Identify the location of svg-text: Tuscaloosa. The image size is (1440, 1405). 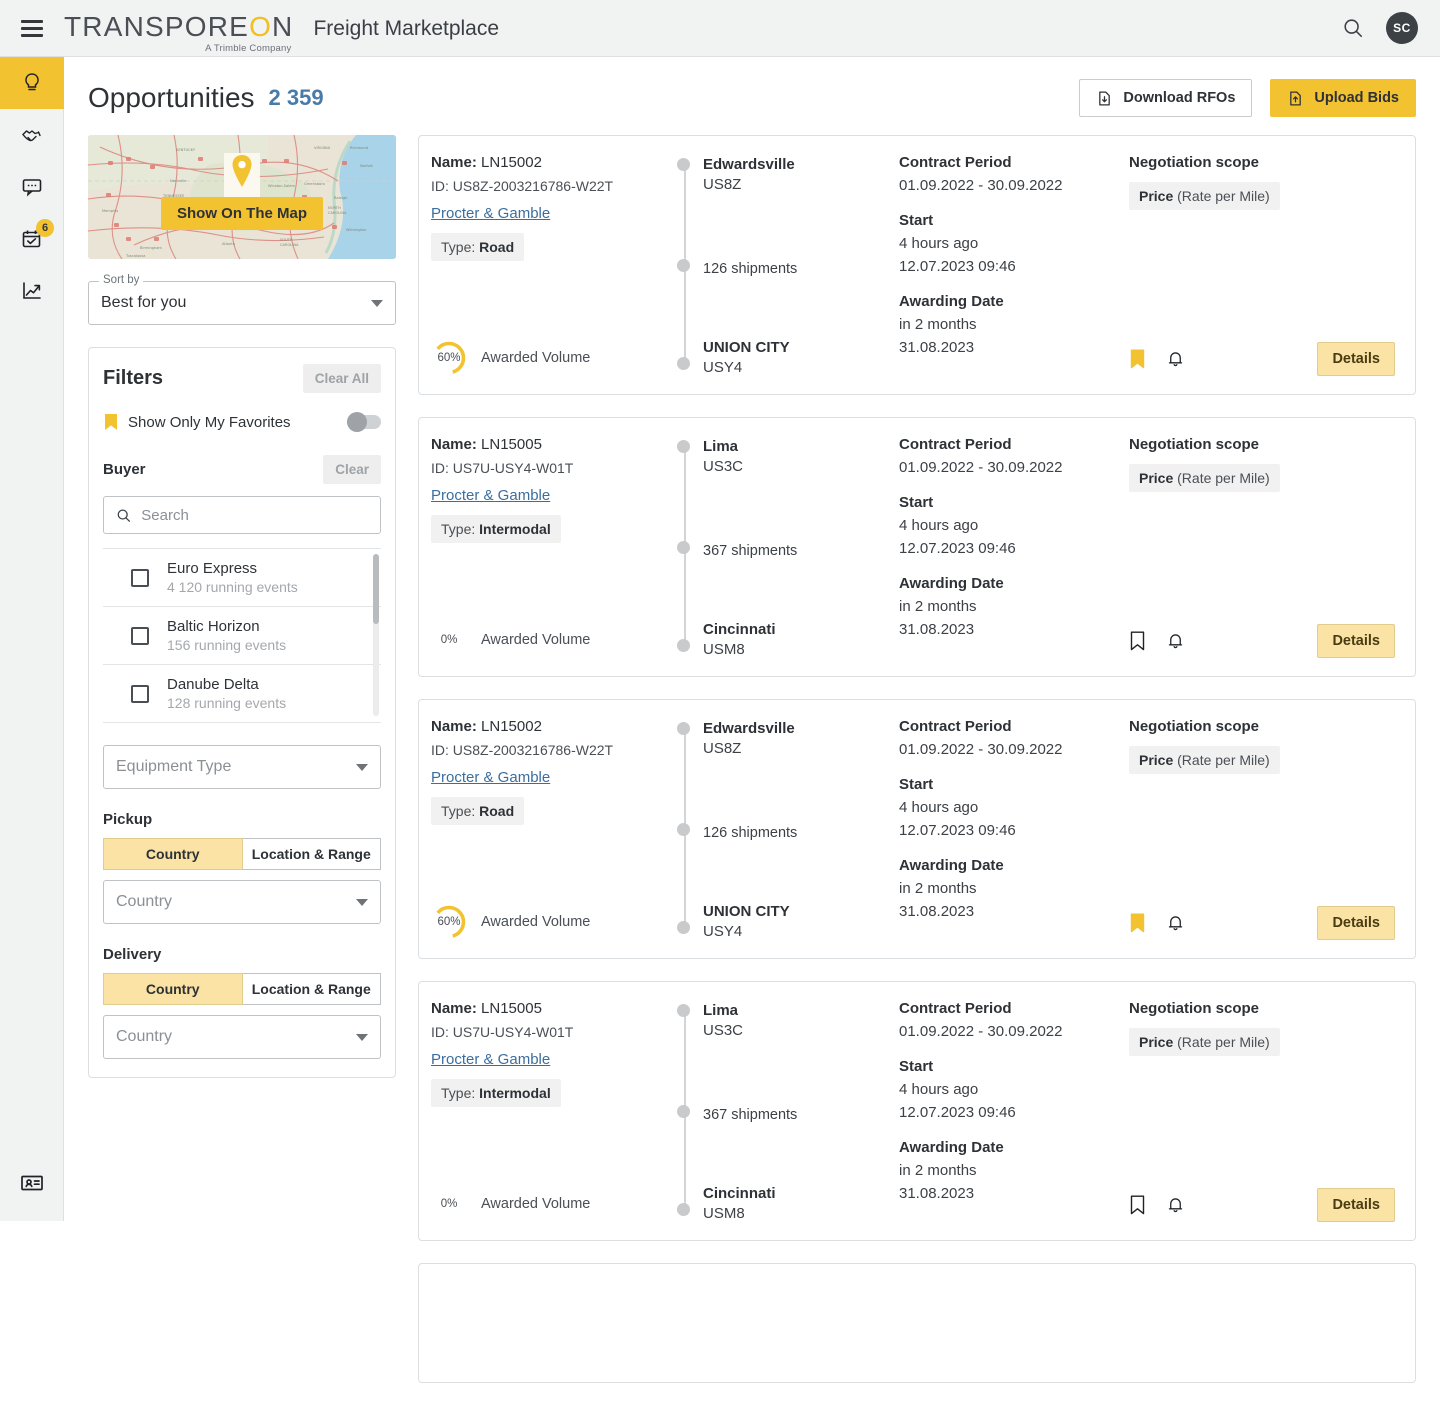
(135, 256).